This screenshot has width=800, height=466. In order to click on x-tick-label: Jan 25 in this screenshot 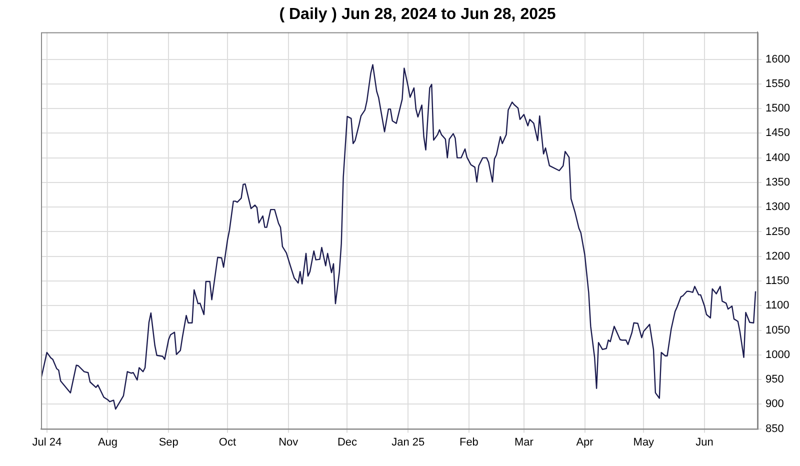, I will do `click(408, 442)`.